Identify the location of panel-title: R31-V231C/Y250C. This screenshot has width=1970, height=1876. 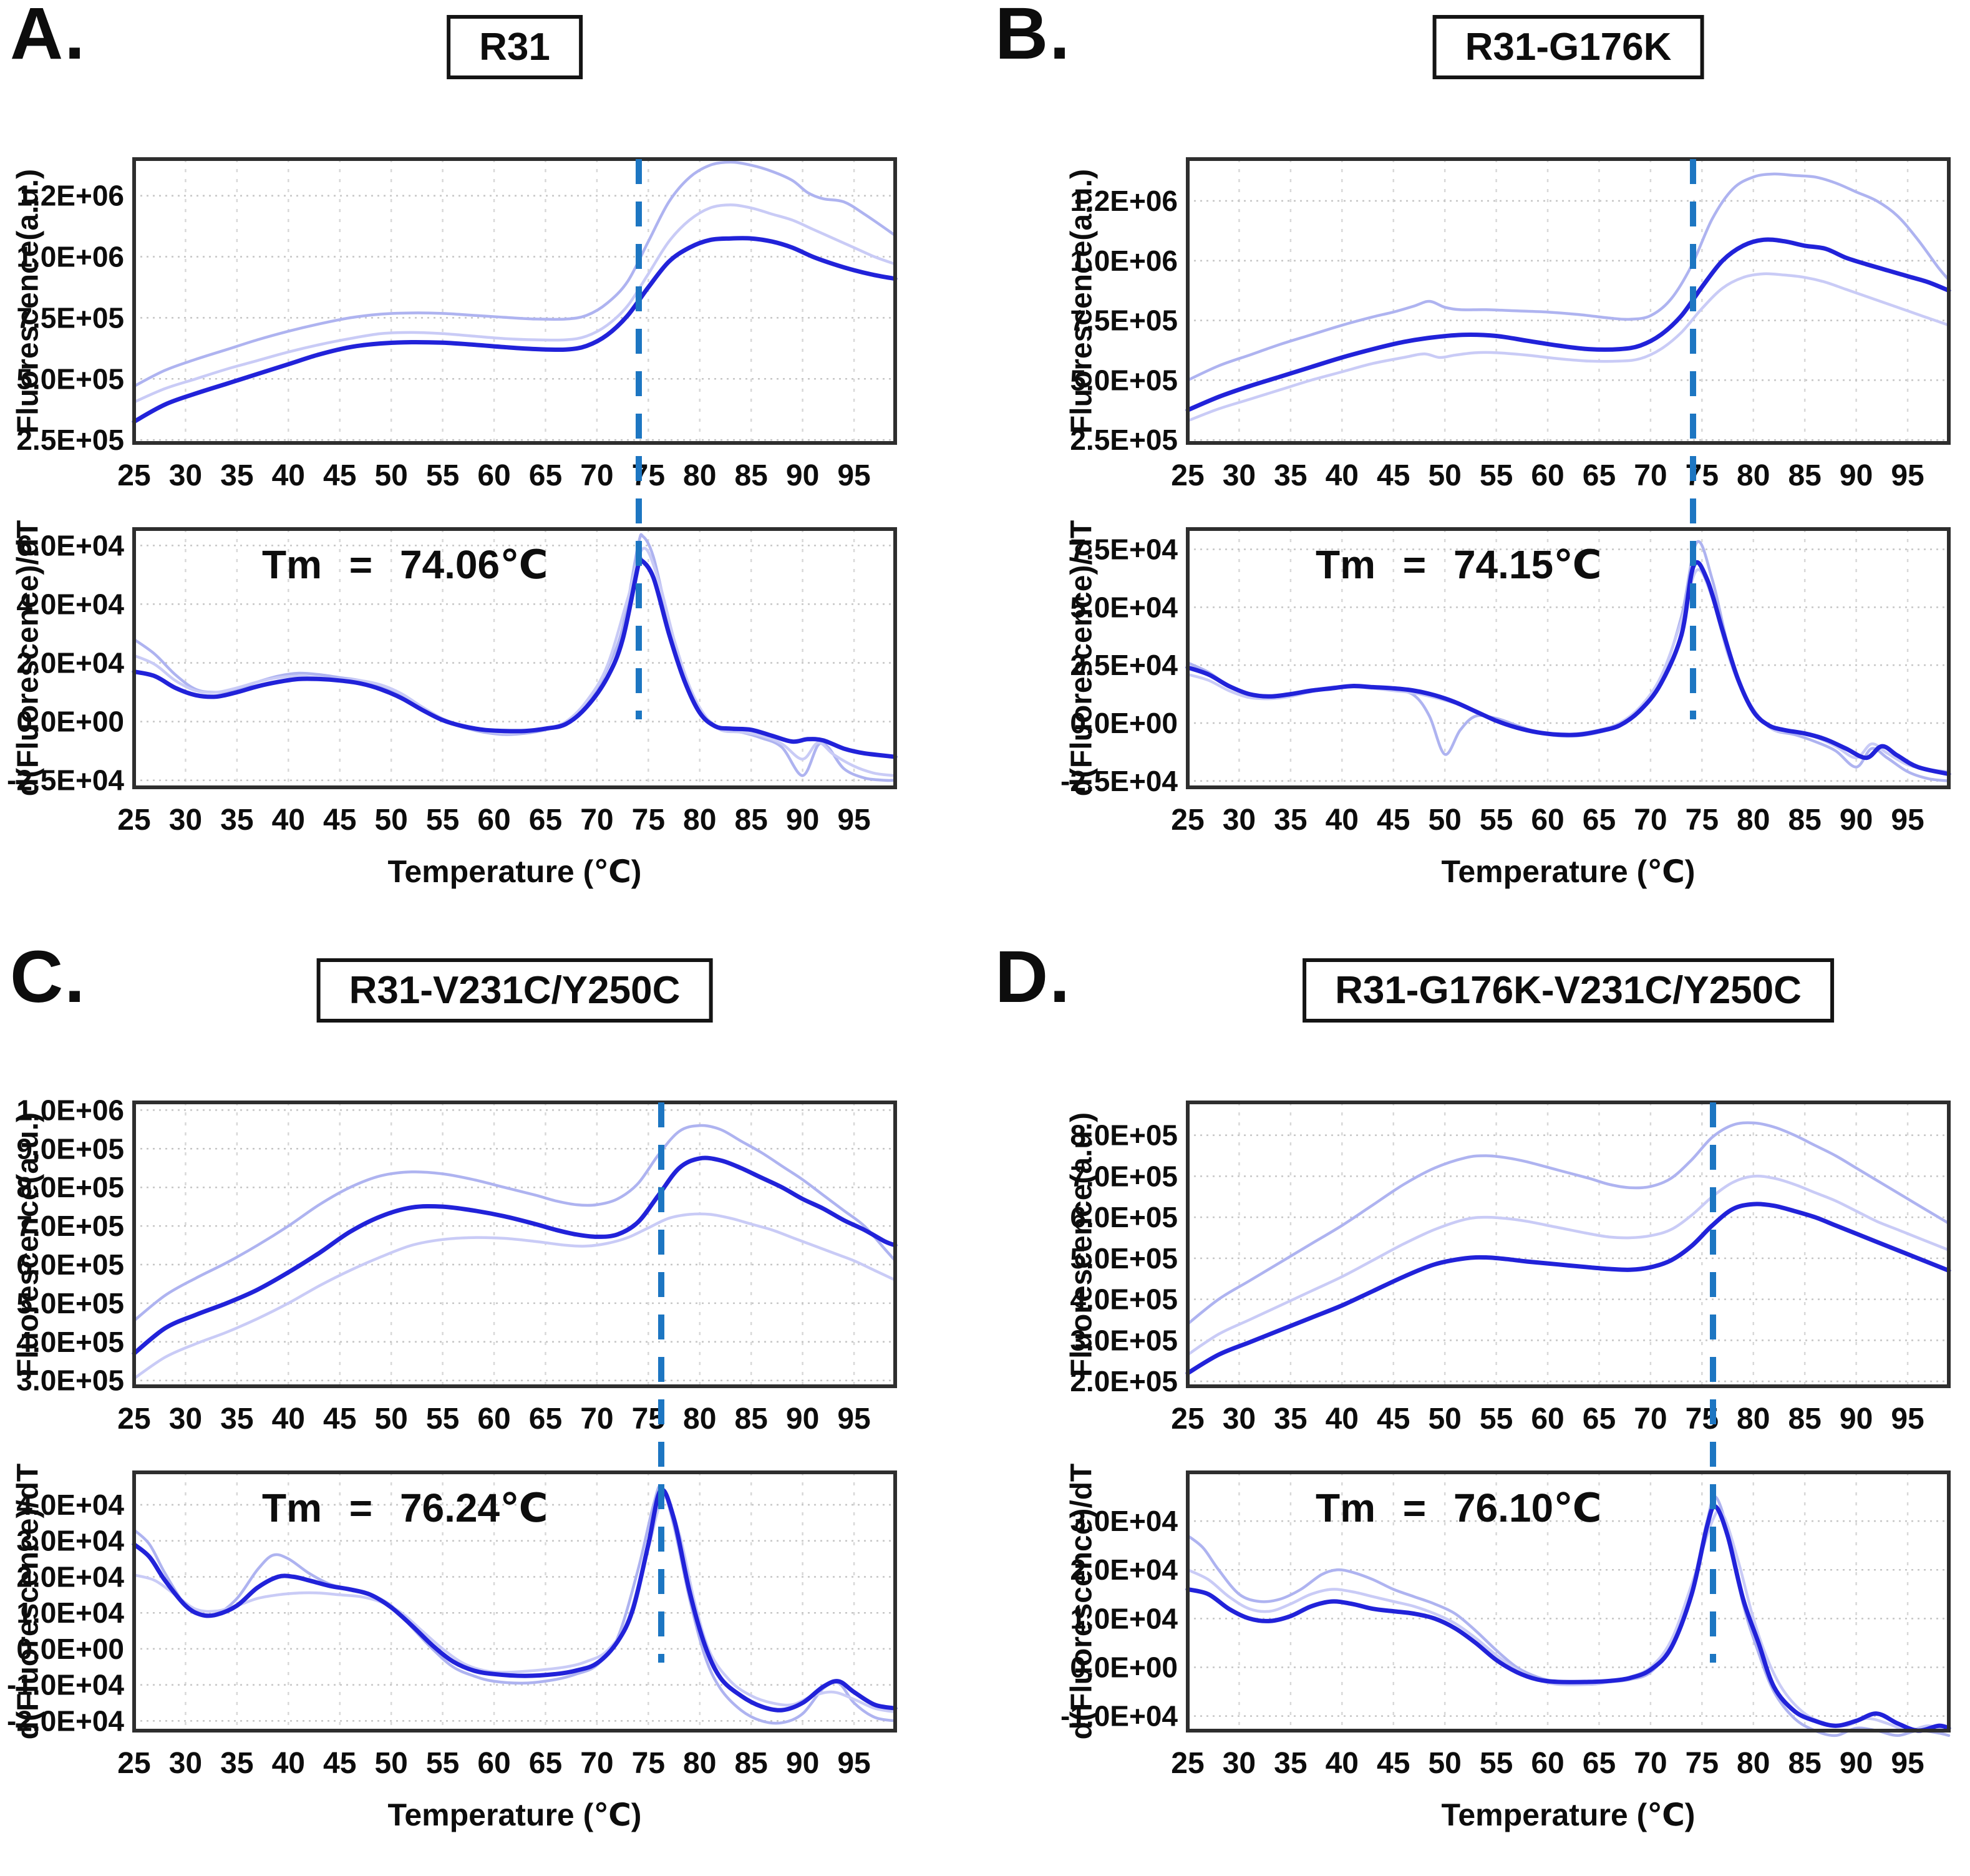
(514, 990).